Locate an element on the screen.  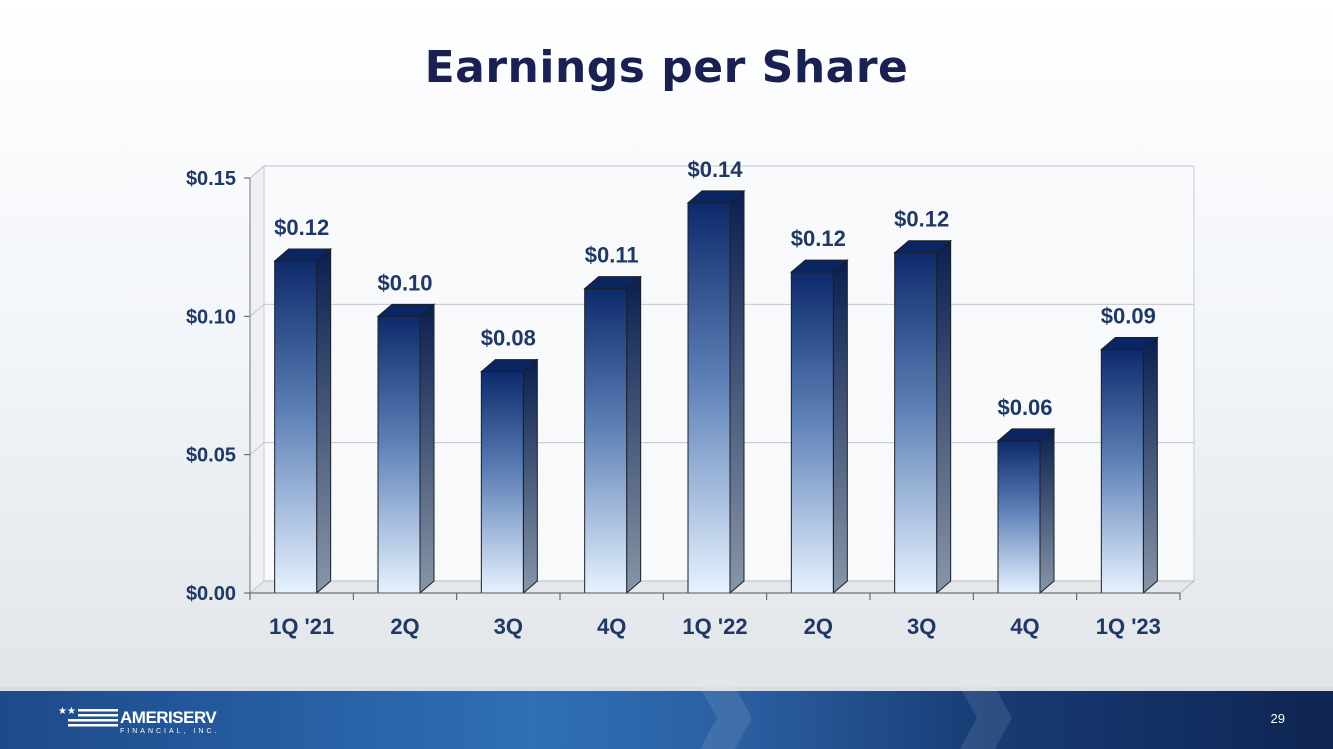
bar: $0.10 is located at coordinates (406, 432).